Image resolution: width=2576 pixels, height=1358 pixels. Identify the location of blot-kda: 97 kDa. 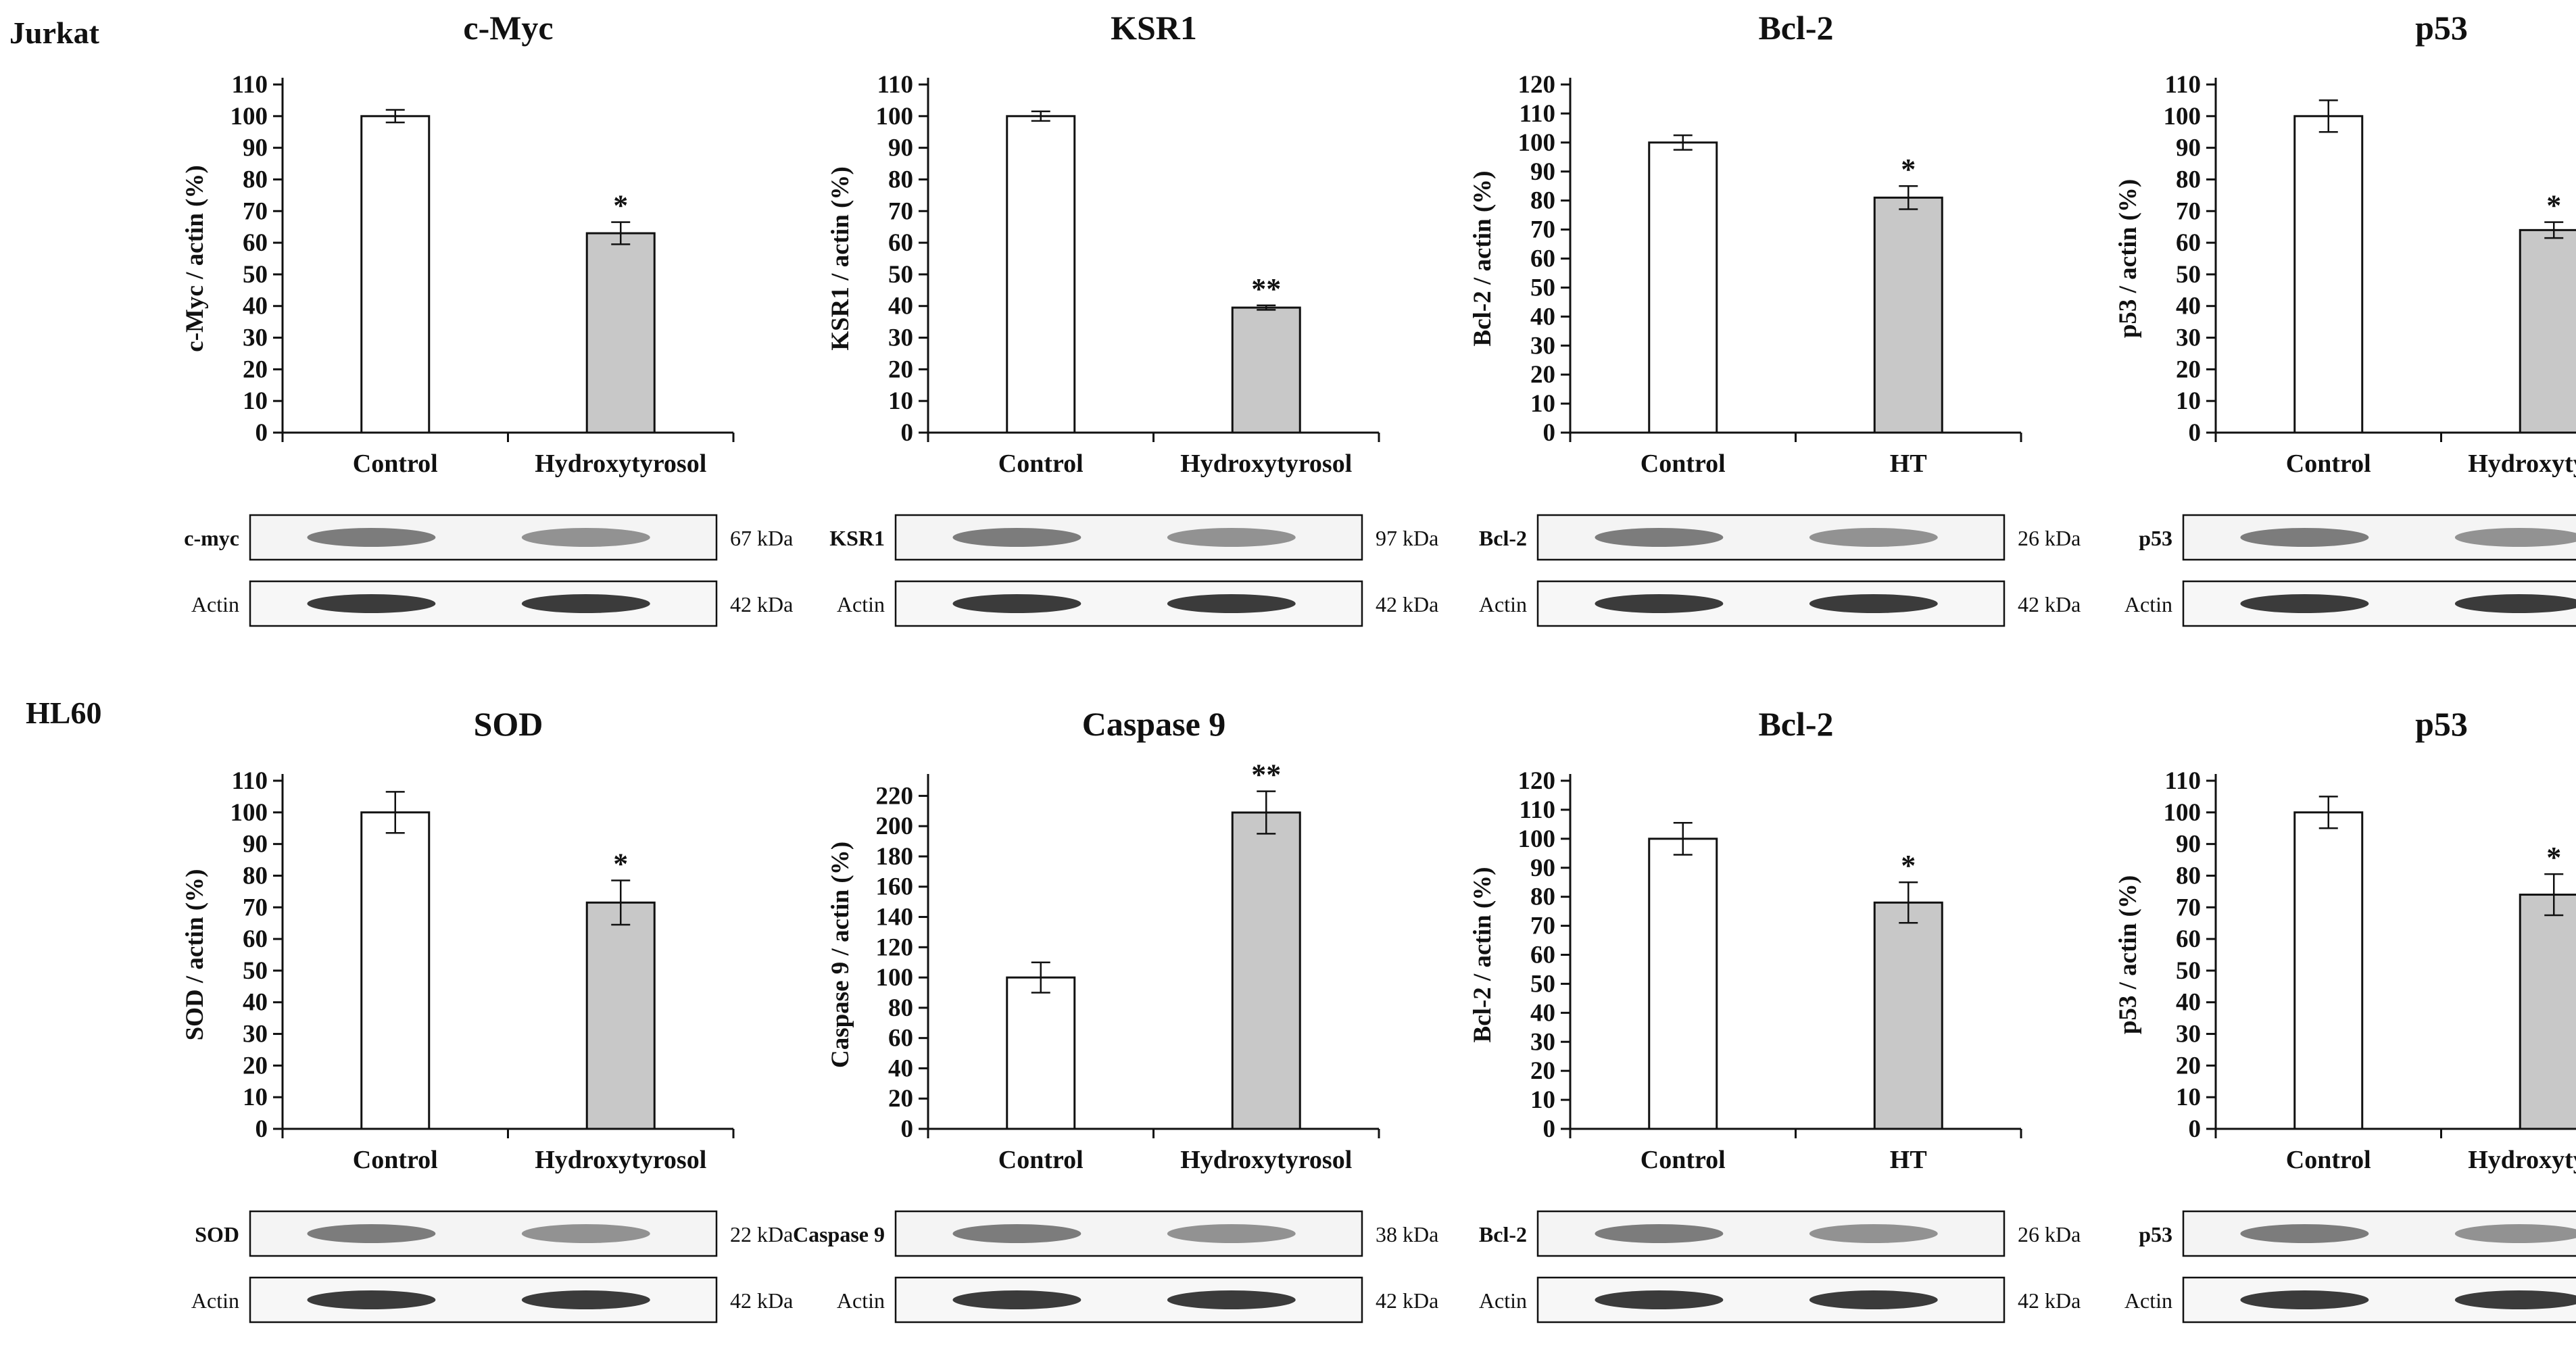
(1407, 538).